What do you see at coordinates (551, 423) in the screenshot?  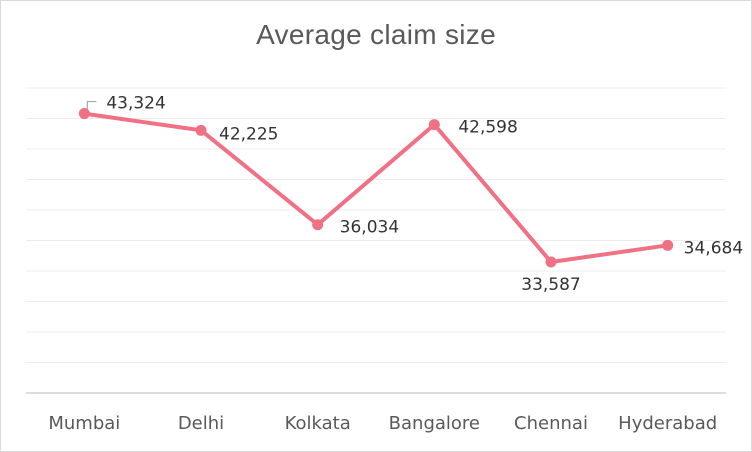 I see `x-tick-label: Chennai` at bounding box center [551, 423].